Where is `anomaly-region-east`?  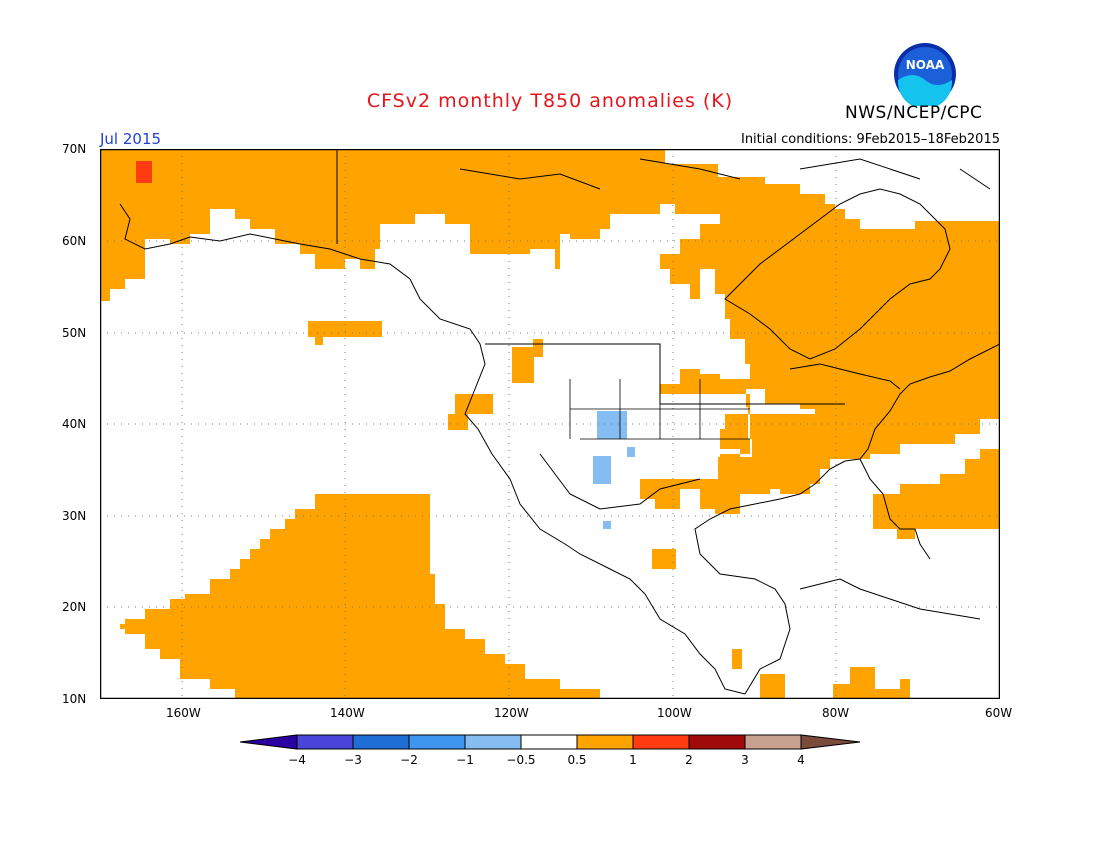
anomaly-region-east is located at coordinates (820, 351).